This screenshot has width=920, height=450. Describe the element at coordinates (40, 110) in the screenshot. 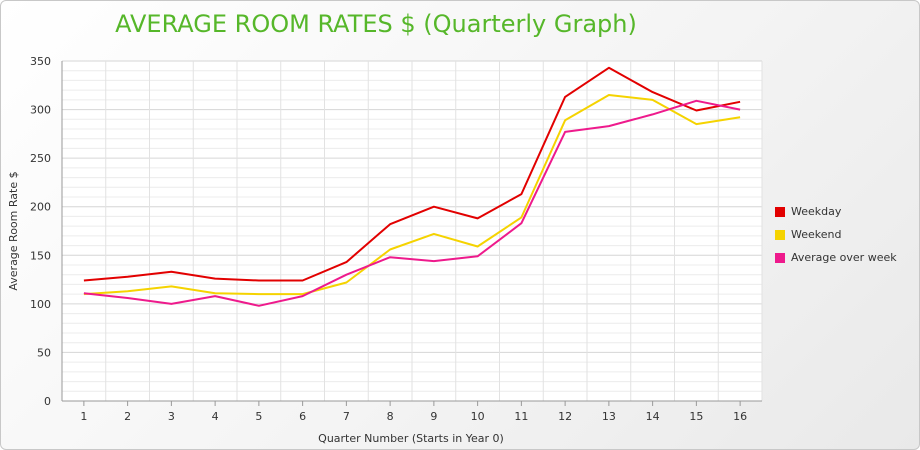

I see `y-tick-label: 300` at that location.